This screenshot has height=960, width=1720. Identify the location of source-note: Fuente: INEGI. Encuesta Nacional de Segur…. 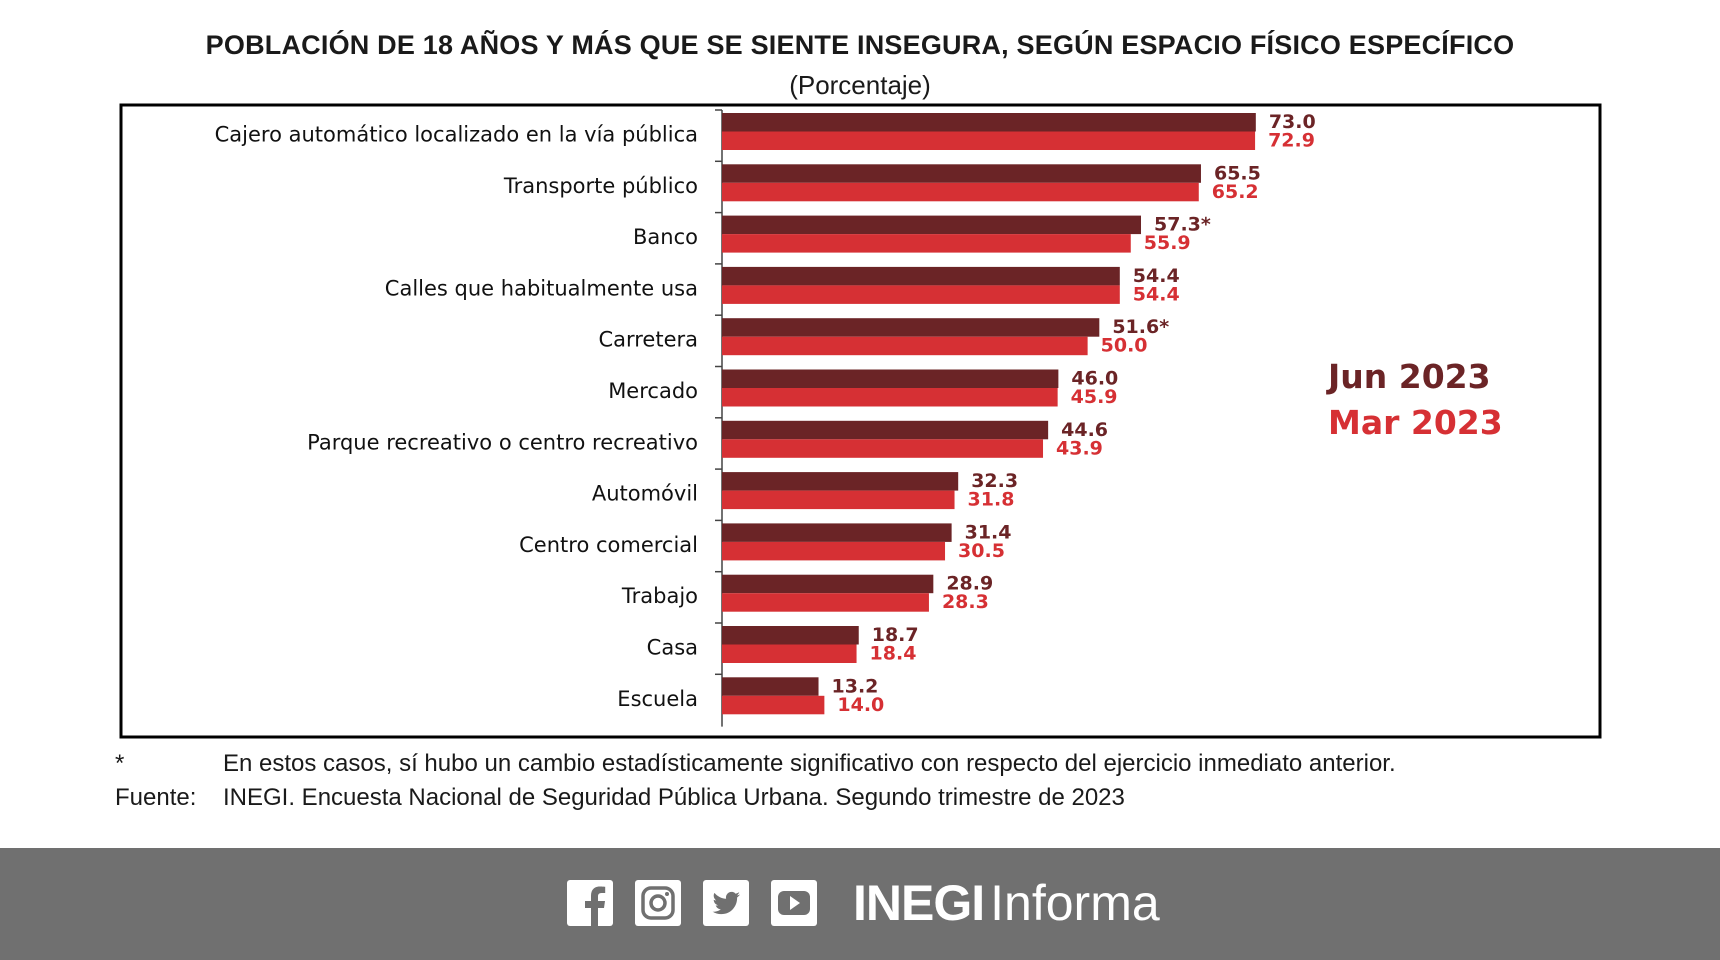
(620, 798).